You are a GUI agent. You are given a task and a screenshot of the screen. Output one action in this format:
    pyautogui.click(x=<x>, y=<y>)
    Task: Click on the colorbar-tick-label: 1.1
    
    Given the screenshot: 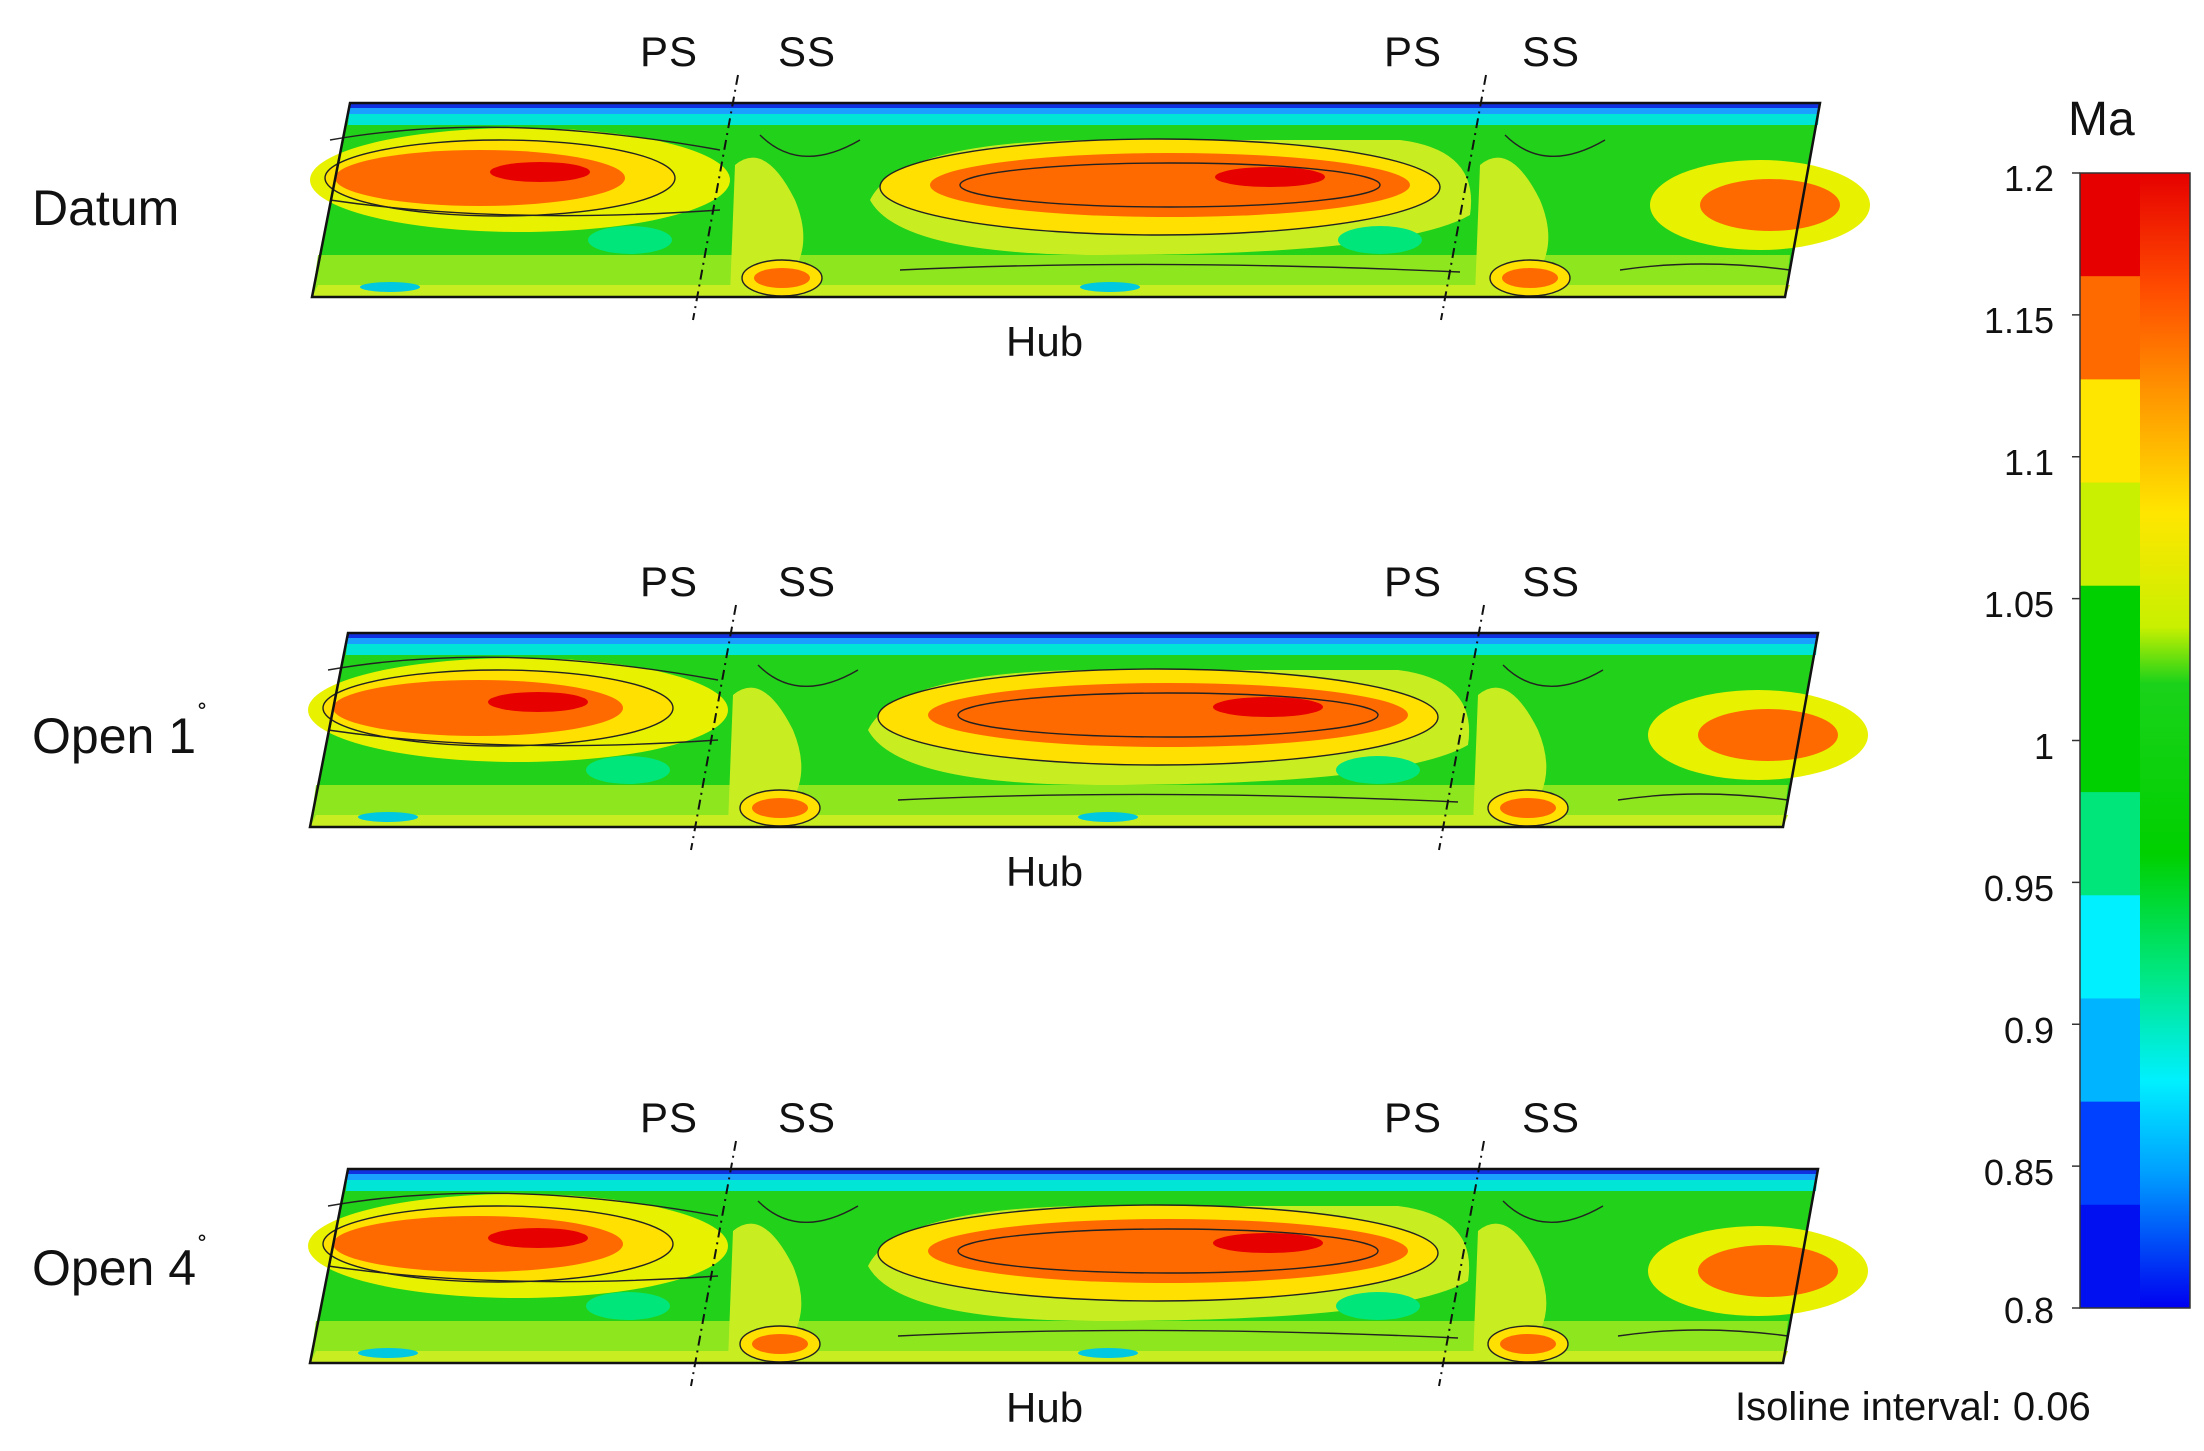 What is the action you would take?
    pyautogui.click(x=2028, y=462)
    